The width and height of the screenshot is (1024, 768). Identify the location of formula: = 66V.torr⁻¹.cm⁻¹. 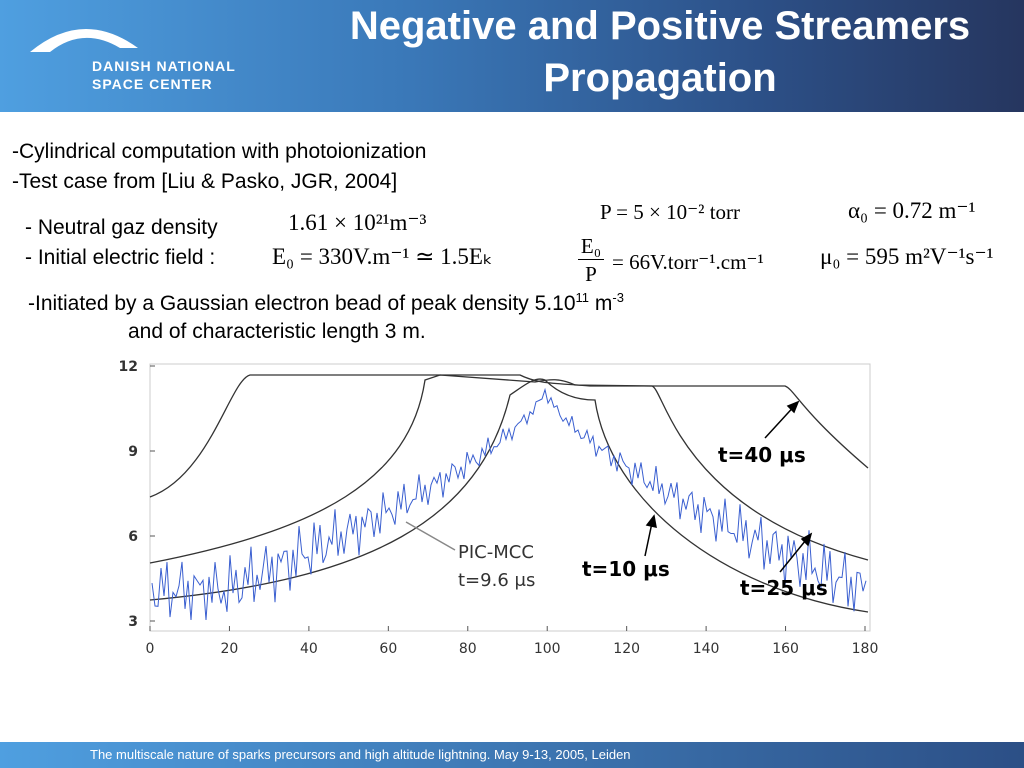
(688, 262).